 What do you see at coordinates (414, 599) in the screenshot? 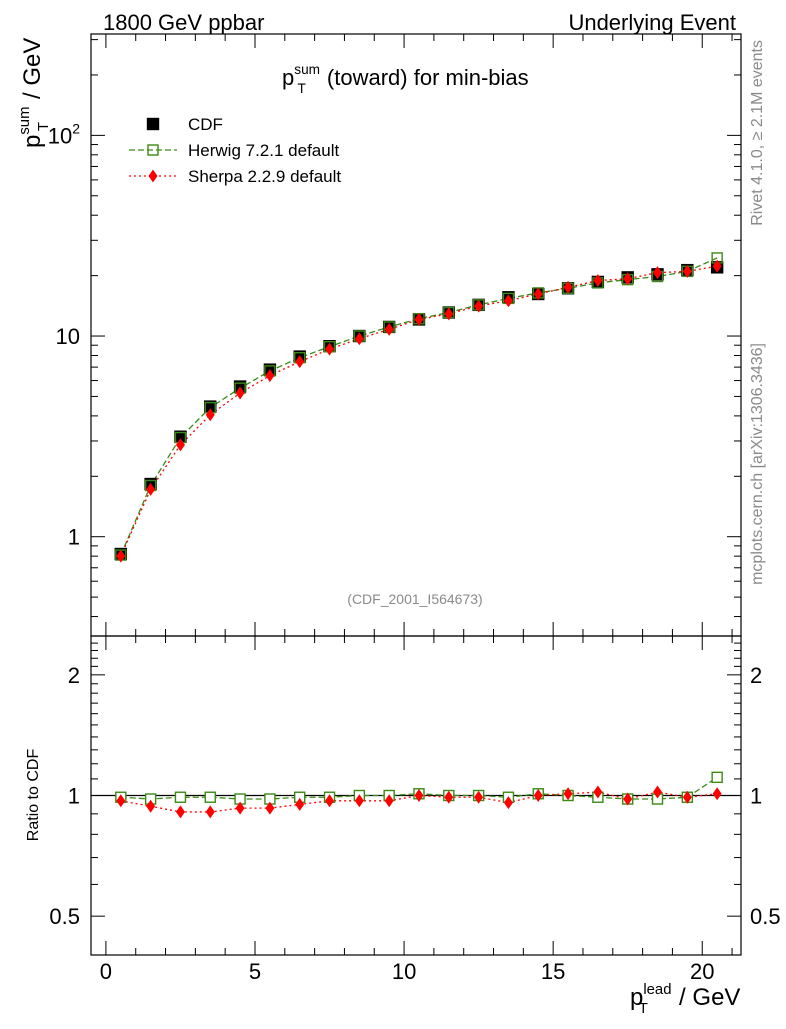
I see `analysis-tag: (CDF_2001_I564673)` at bounding box center [414, 599].